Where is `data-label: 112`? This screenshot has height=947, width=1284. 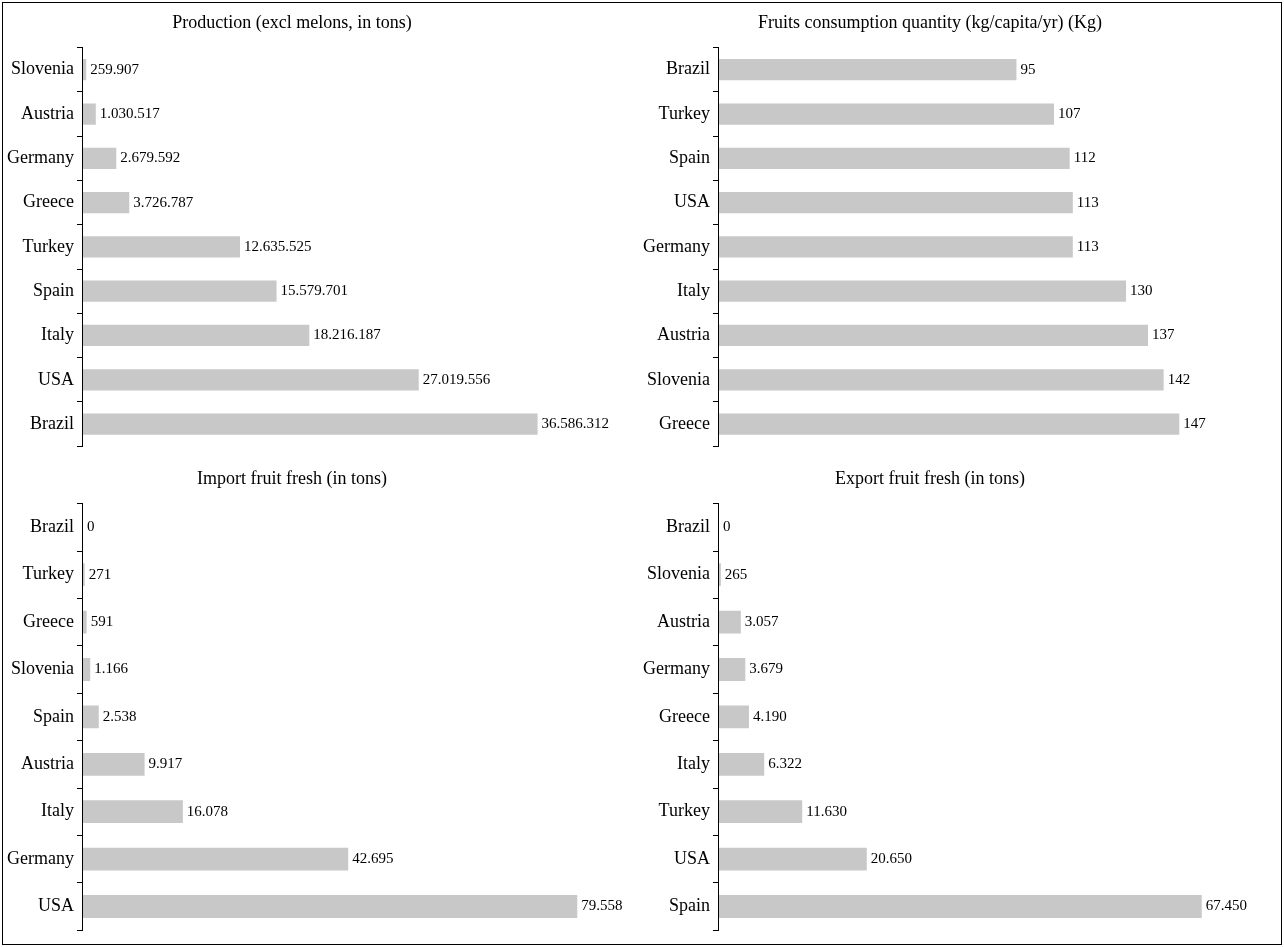
data-label: 112 is located at coordinates (1084, 157).